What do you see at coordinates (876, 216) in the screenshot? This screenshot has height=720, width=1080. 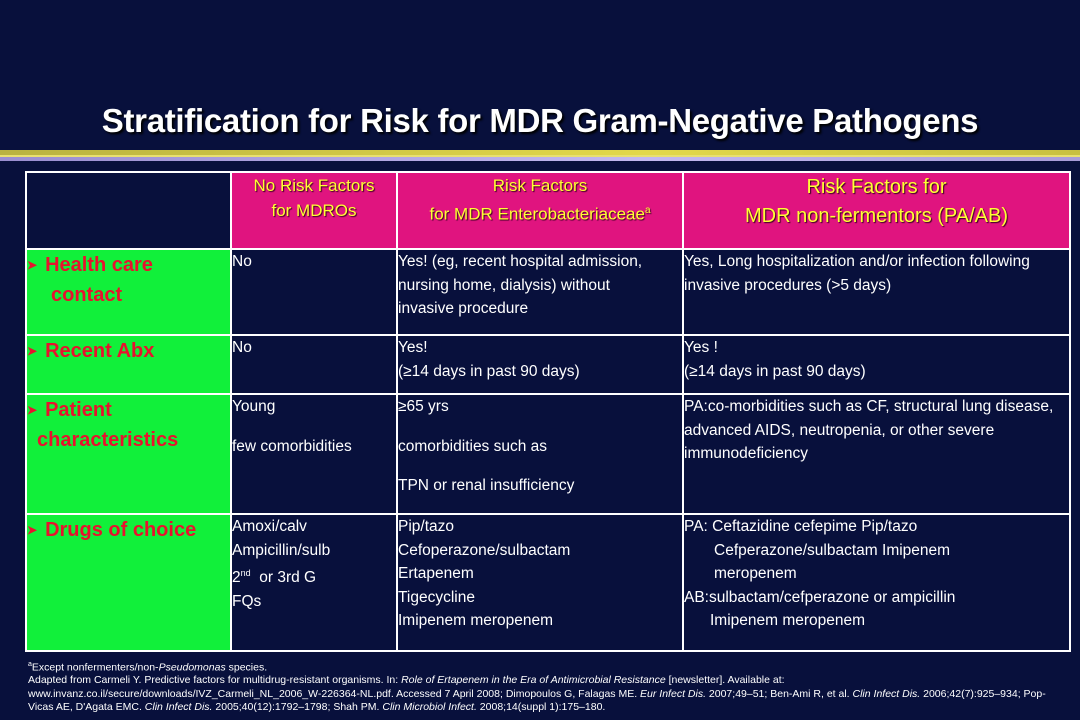 I see `header-nonferm-line2: MDR non-fermentors (PA/AB)` at bounding box center [876, 216].